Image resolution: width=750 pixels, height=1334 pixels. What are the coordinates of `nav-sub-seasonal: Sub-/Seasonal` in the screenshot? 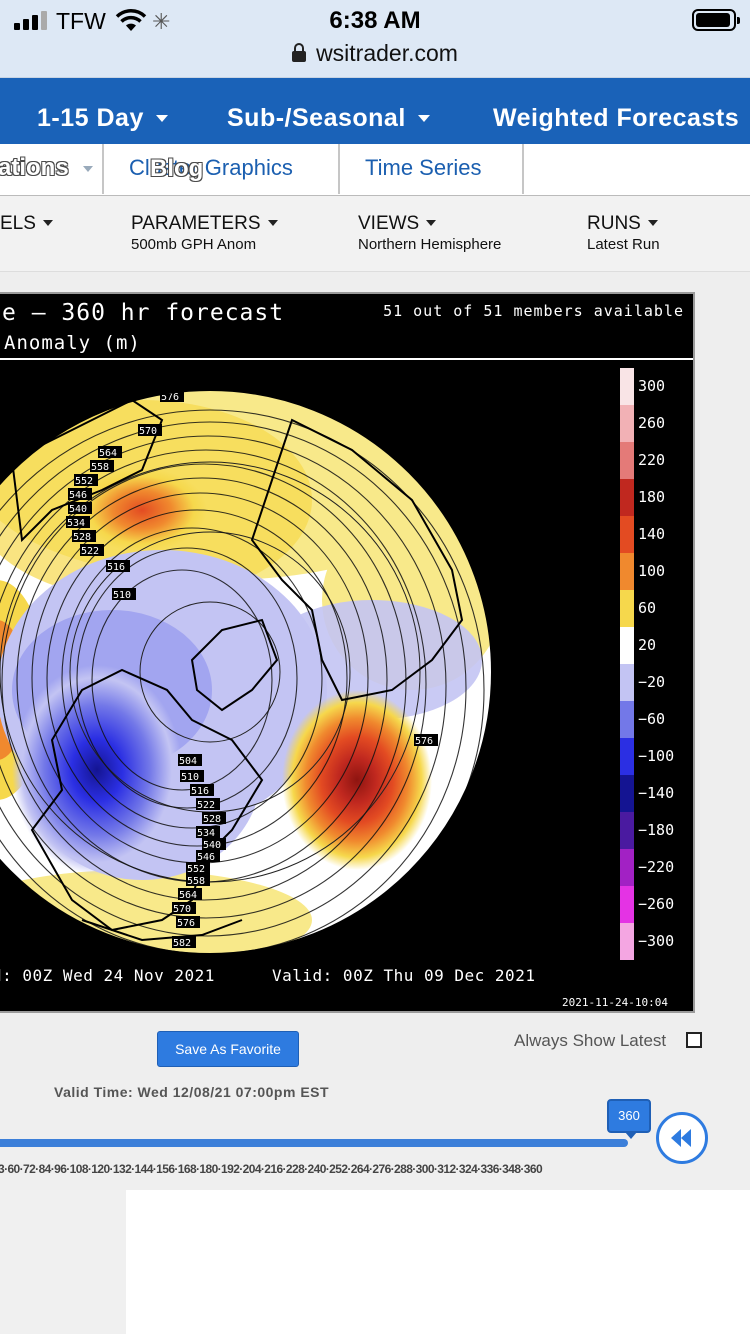 It's located at (328, 118).